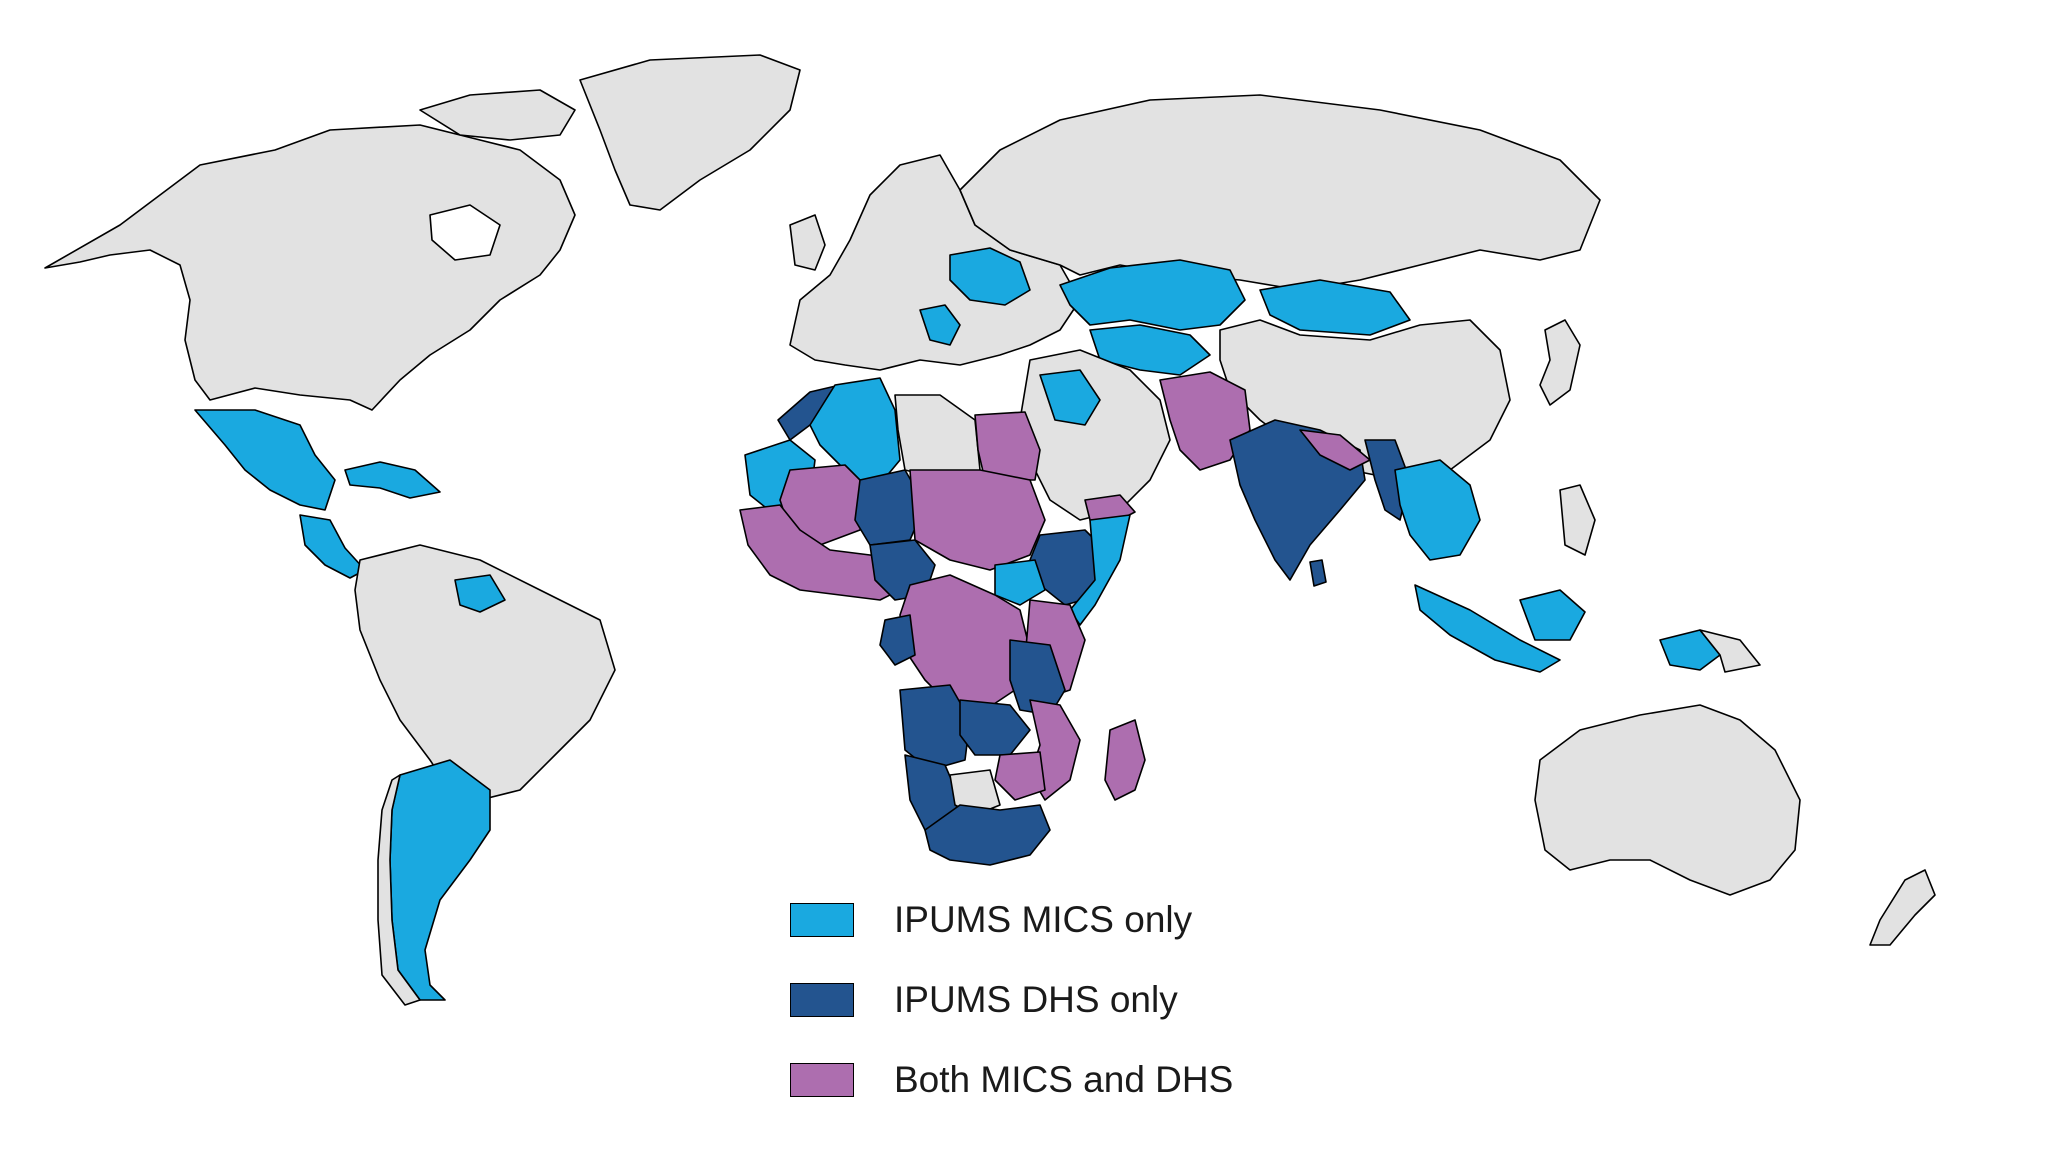 The width and height of the screenshot is (2048, 1161). I want to click on legend-label-both: Both MICS and DHS, so click(1064, 1079).